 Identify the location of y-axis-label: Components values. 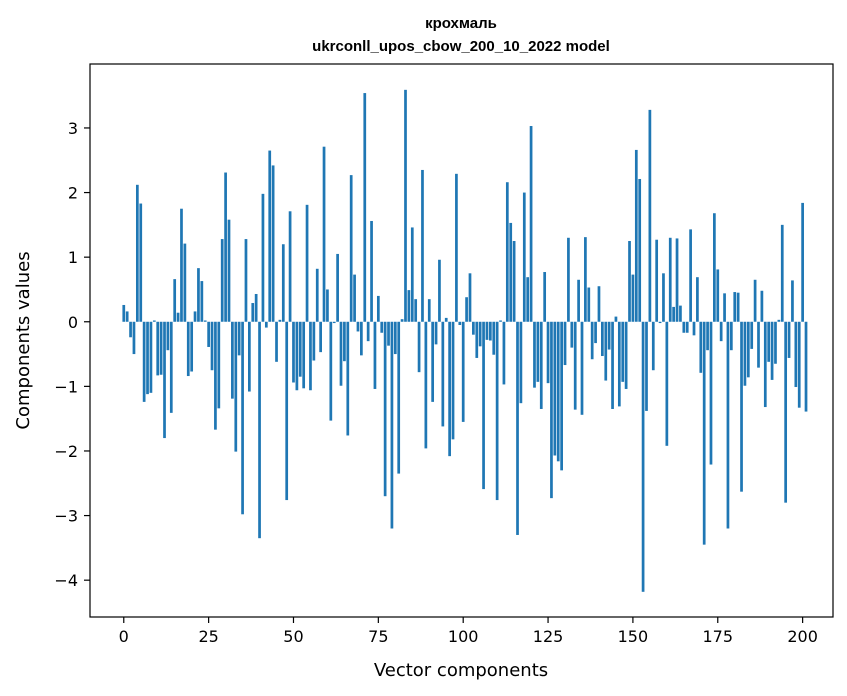
(23, 340).